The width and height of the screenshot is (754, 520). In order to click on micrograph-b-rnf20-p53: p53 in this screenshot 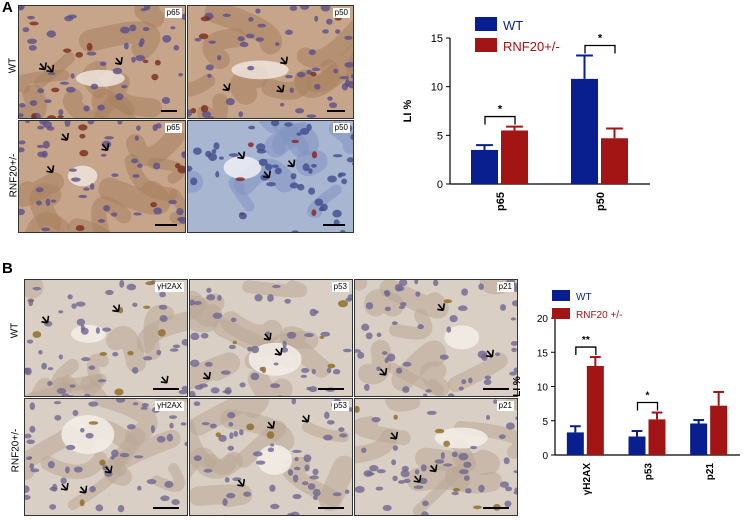, I will do `click(271, 457)`.